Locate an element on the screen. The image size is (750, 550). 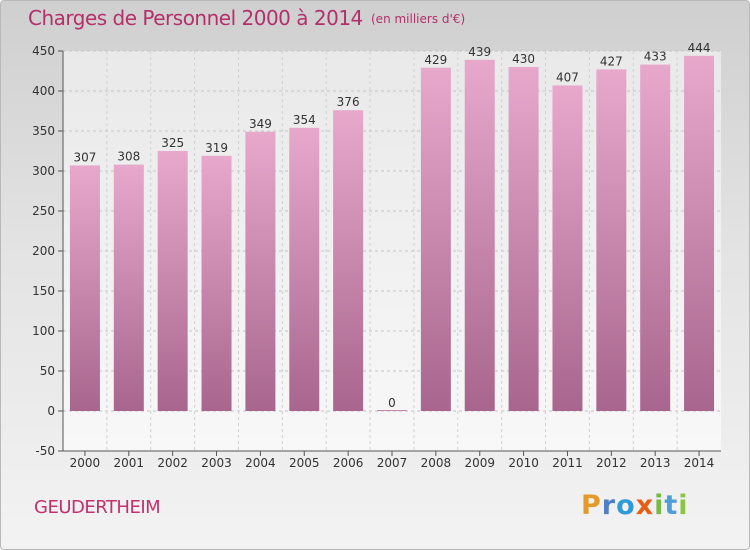
data-label-2003: 319 is located at coordinates (216, 148).